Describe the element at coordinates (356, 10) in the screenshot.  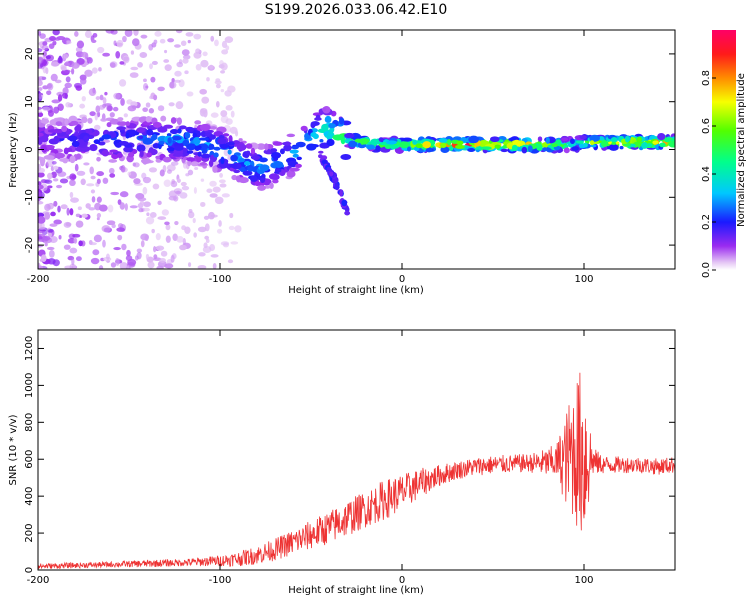
I see `figure-title: S199.2026.033.06.42.E10` at that location.